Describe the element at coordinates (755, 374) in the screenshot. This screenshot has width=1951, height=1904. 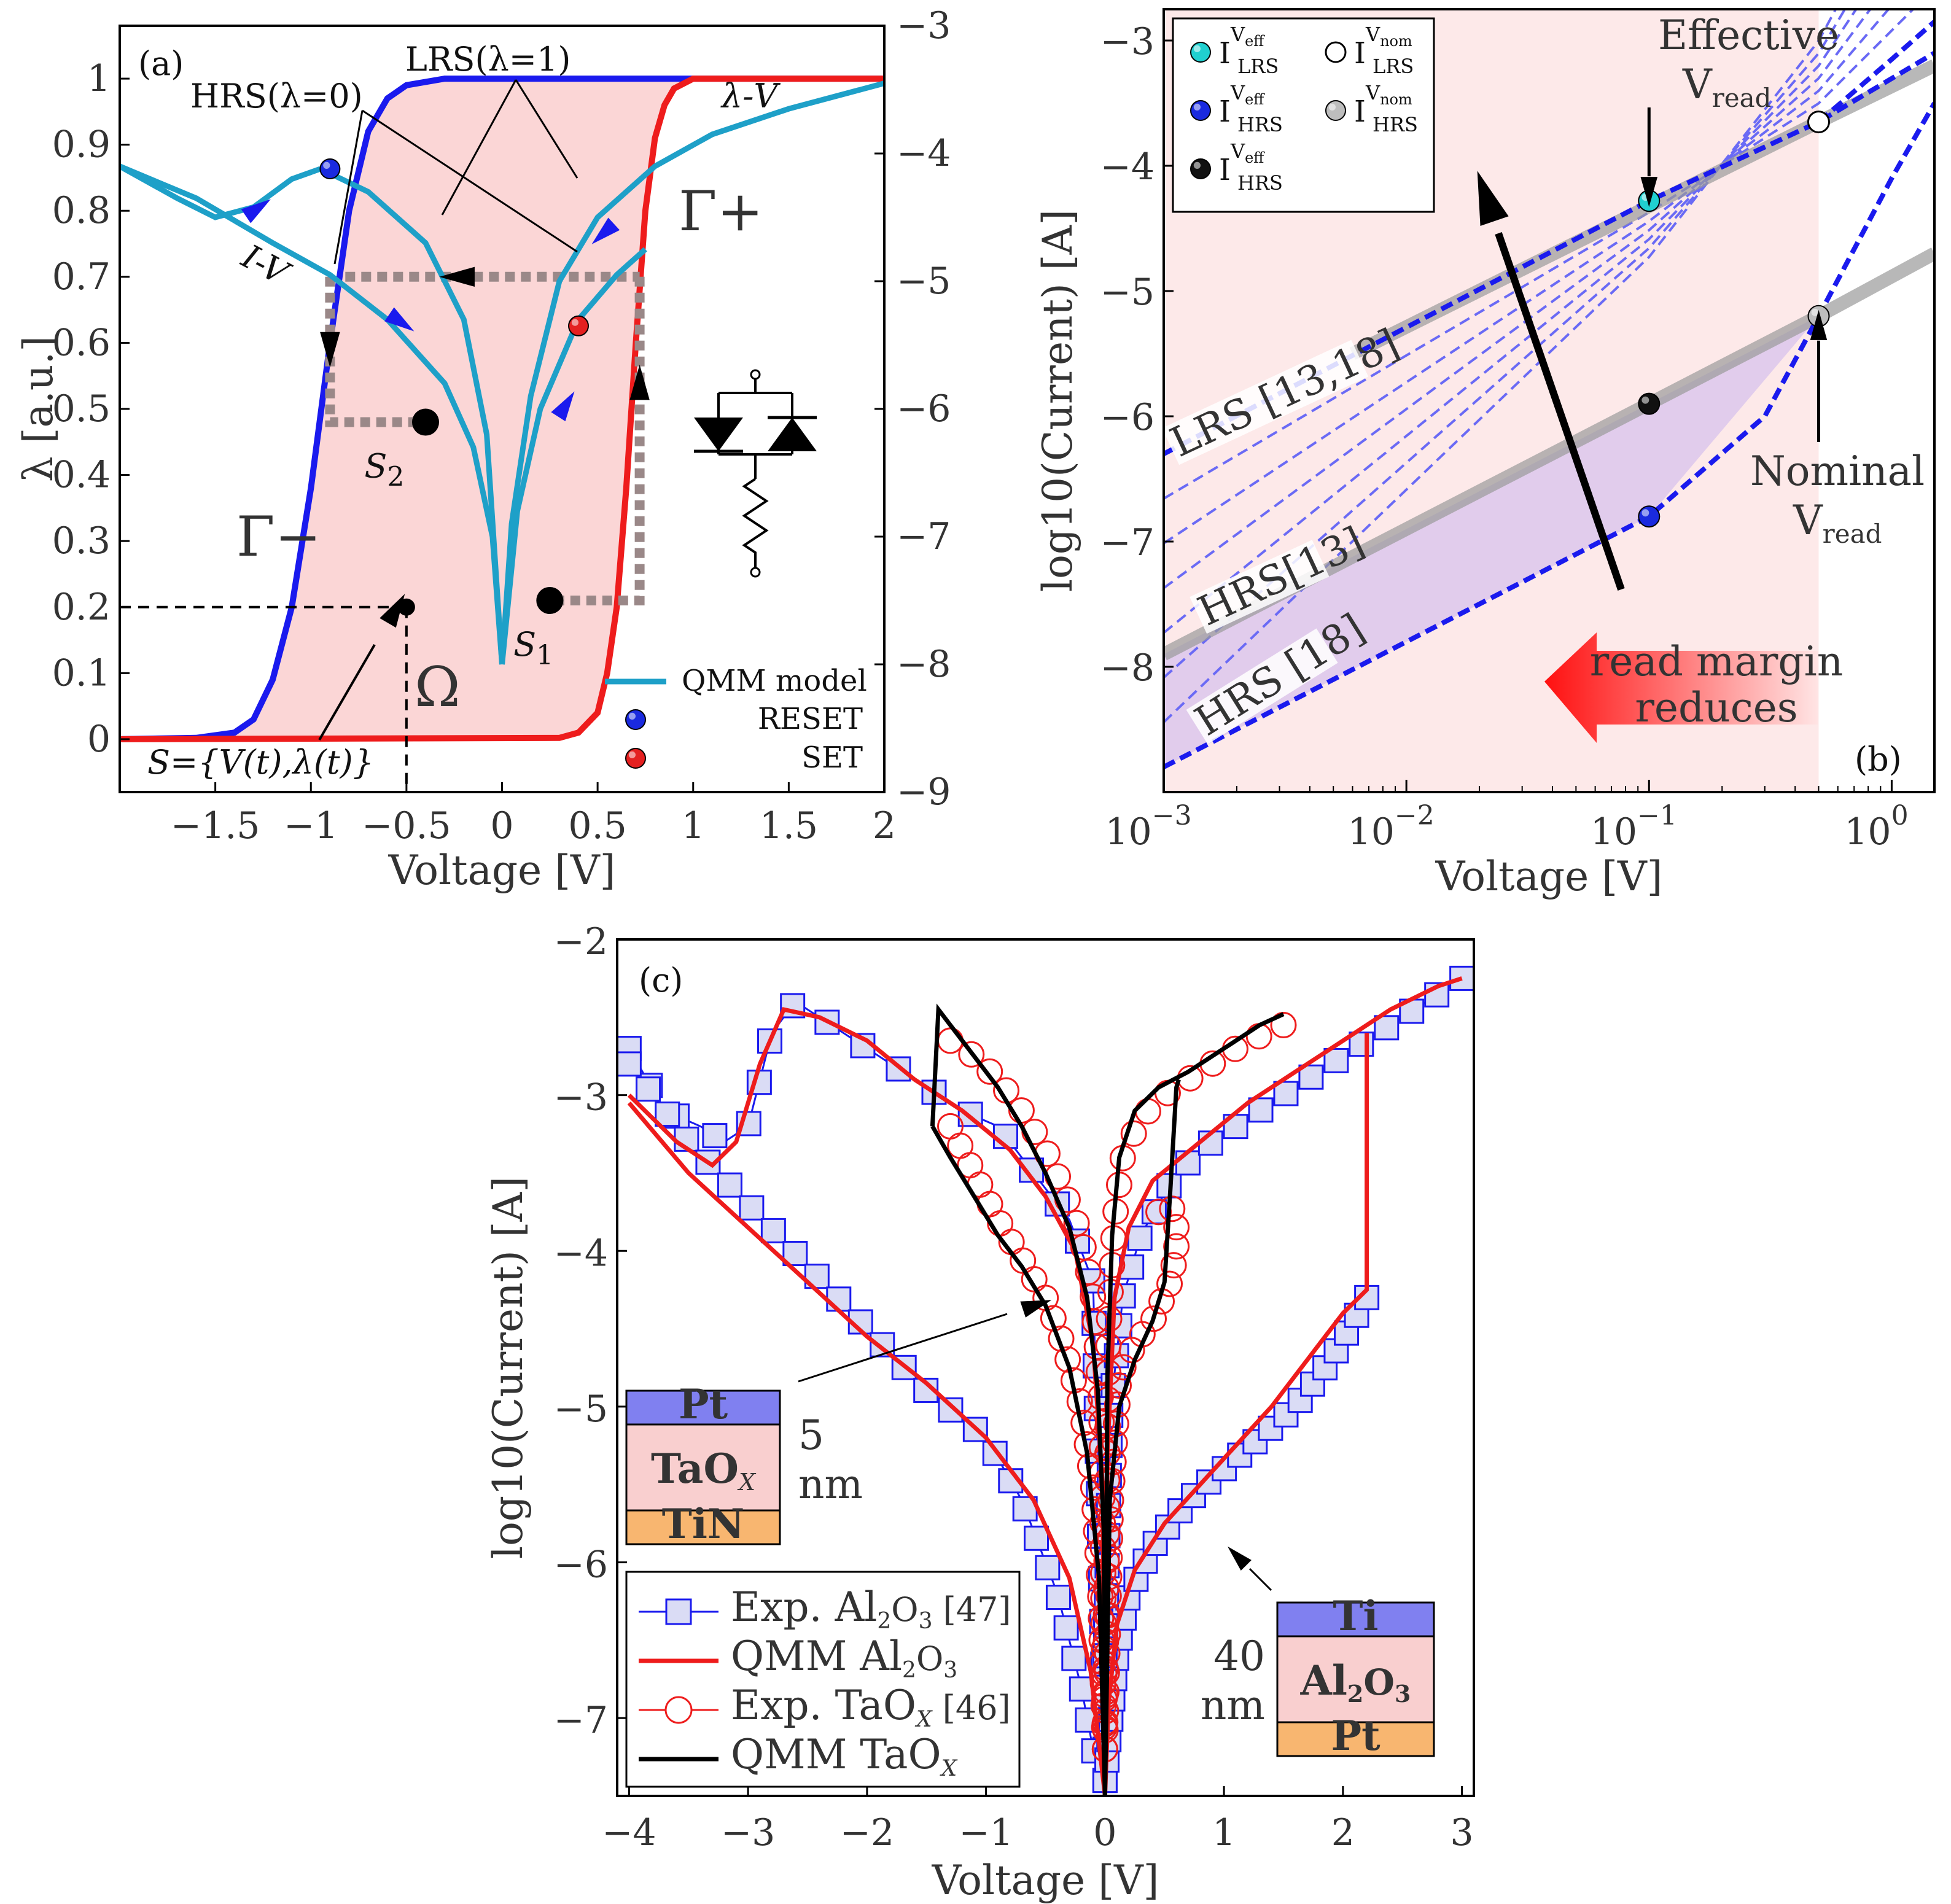
I see `device-terminal-top` at that location.